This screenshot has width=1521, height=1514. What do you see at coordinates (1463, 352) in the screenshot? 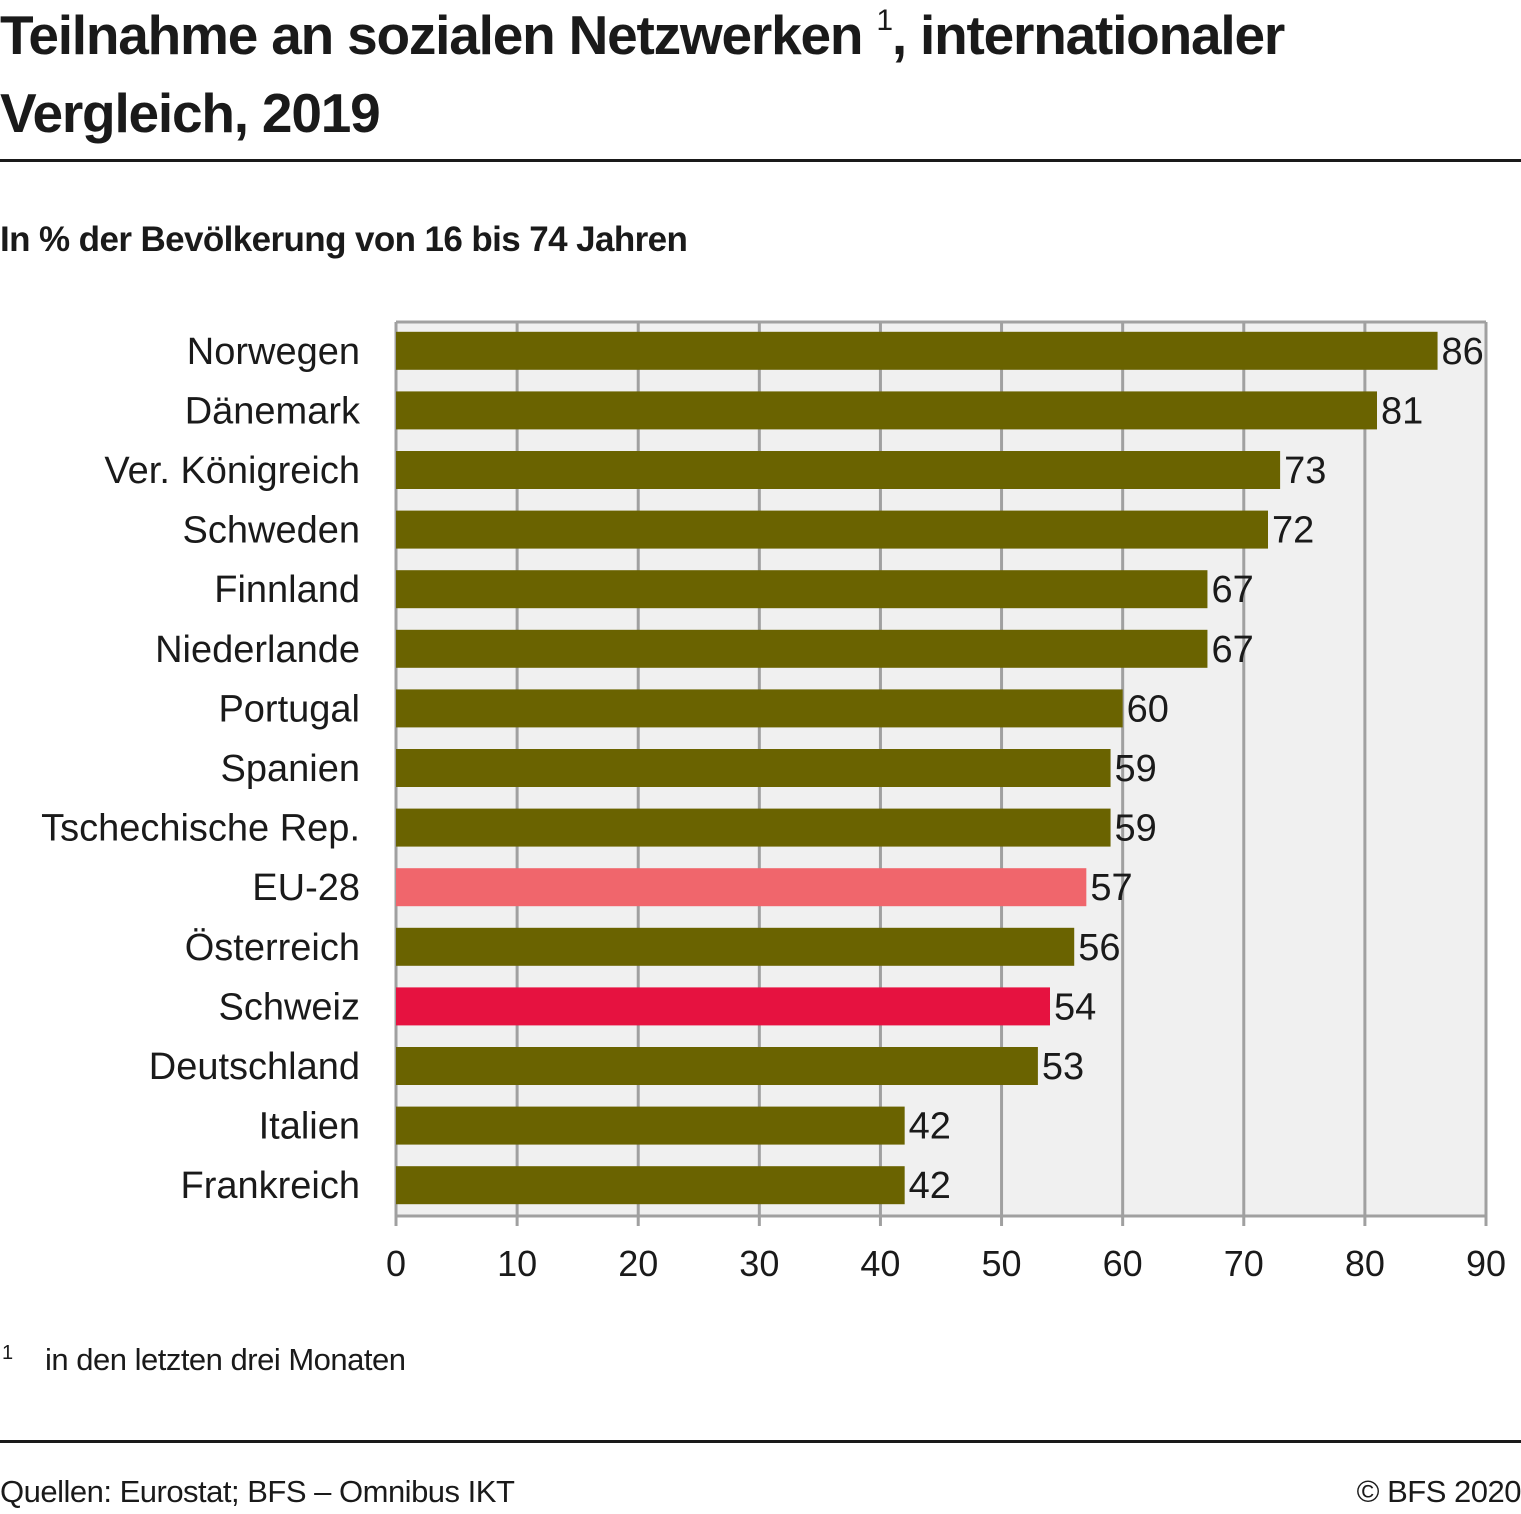
I see `data-label: 86` at bounding box center [1463, 352].